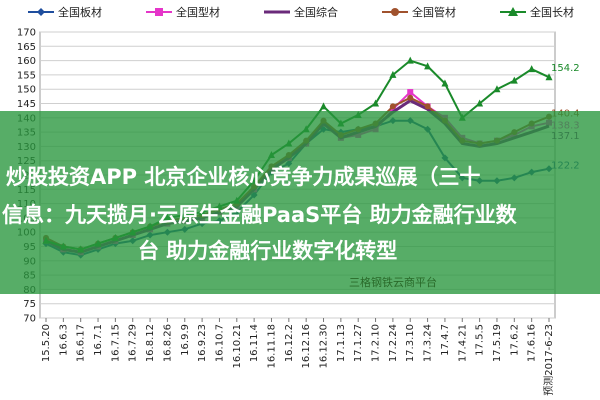  What do you see at coordinates (445, 340) in the screenshot?
I see `x-tick-label: 17.4.7` at bounding box center [445, 340].